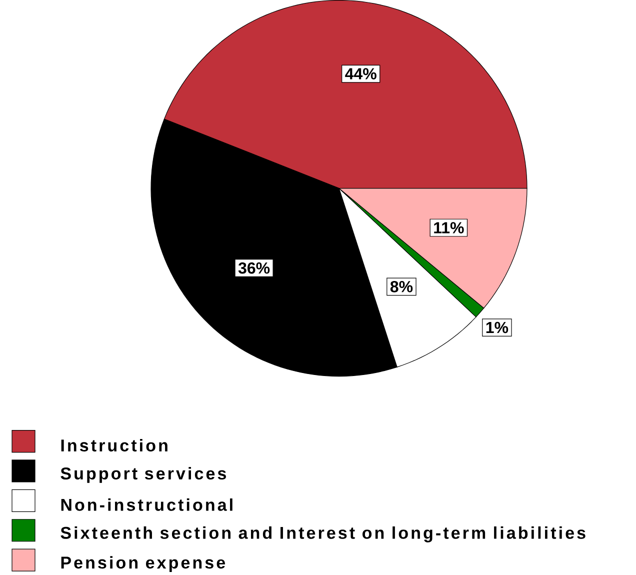 The image size is (636, 575). I want to click on legend-label: Support services, so click(143, 474).